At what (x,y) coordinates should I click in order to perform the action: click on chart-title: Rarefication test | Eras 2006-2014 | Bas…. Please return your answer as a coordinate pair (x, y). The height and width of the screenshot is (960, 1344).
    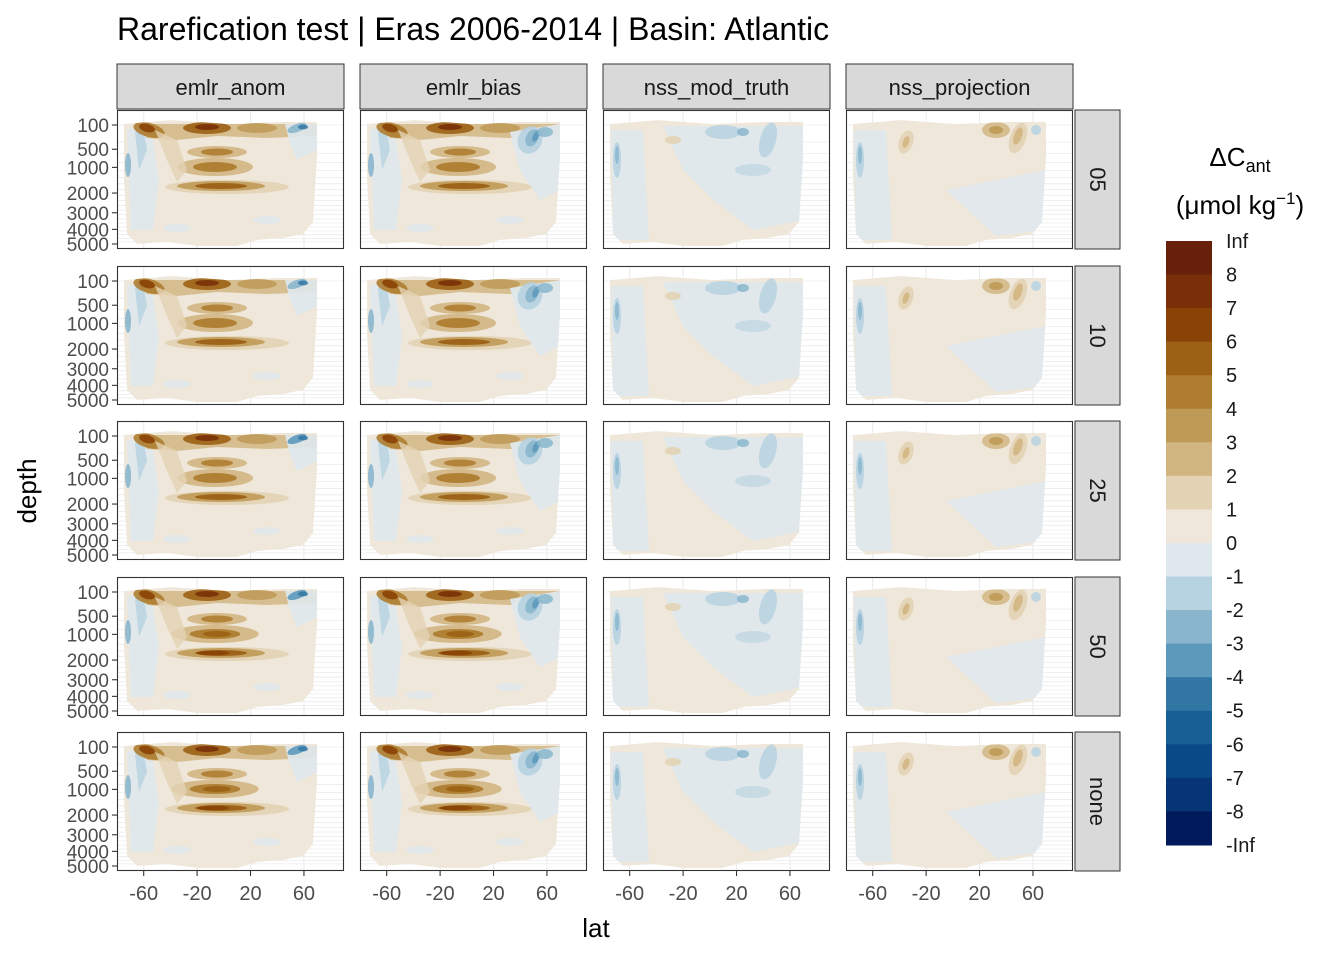
    Looking at the image, I should click on (473, 29).